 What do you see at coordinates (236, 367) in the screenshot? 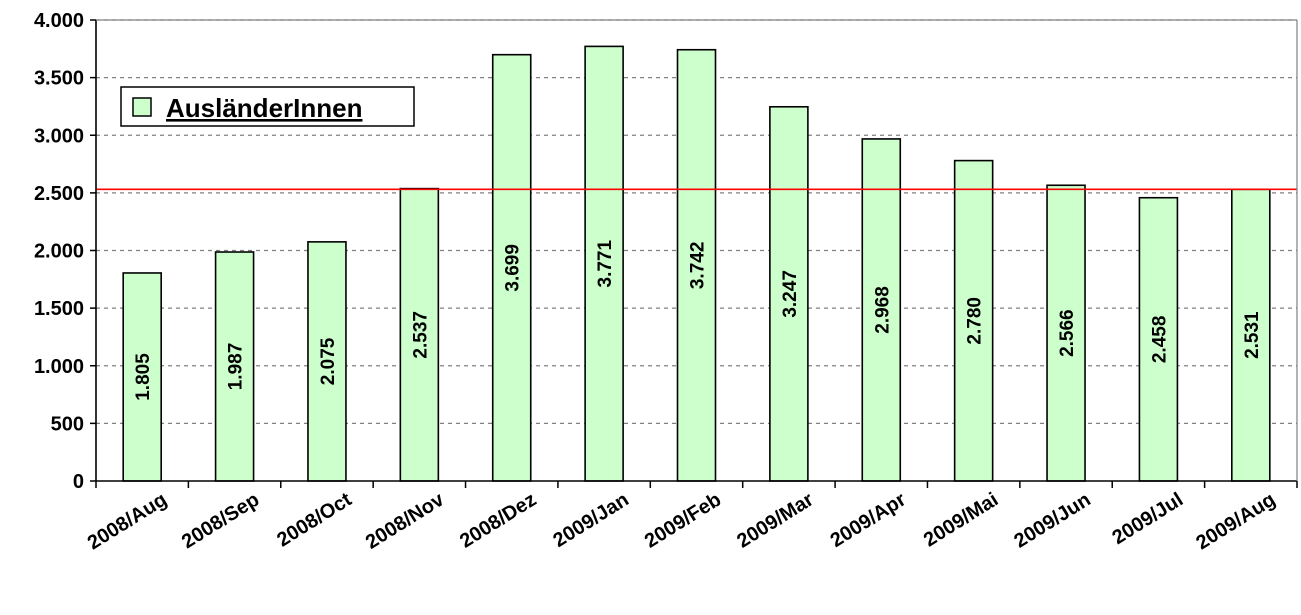
I see `data-label: 1.987` at bounding box center [236, 367].